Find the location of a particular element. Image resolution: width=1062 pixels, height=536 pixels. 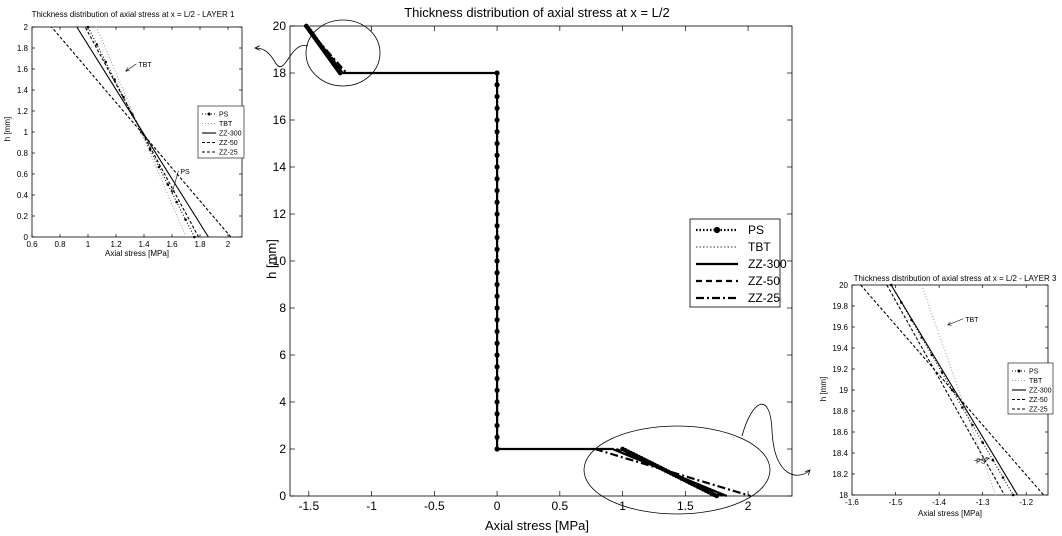

main-y-tick-label: 14 is located at coordinates (280, 167).